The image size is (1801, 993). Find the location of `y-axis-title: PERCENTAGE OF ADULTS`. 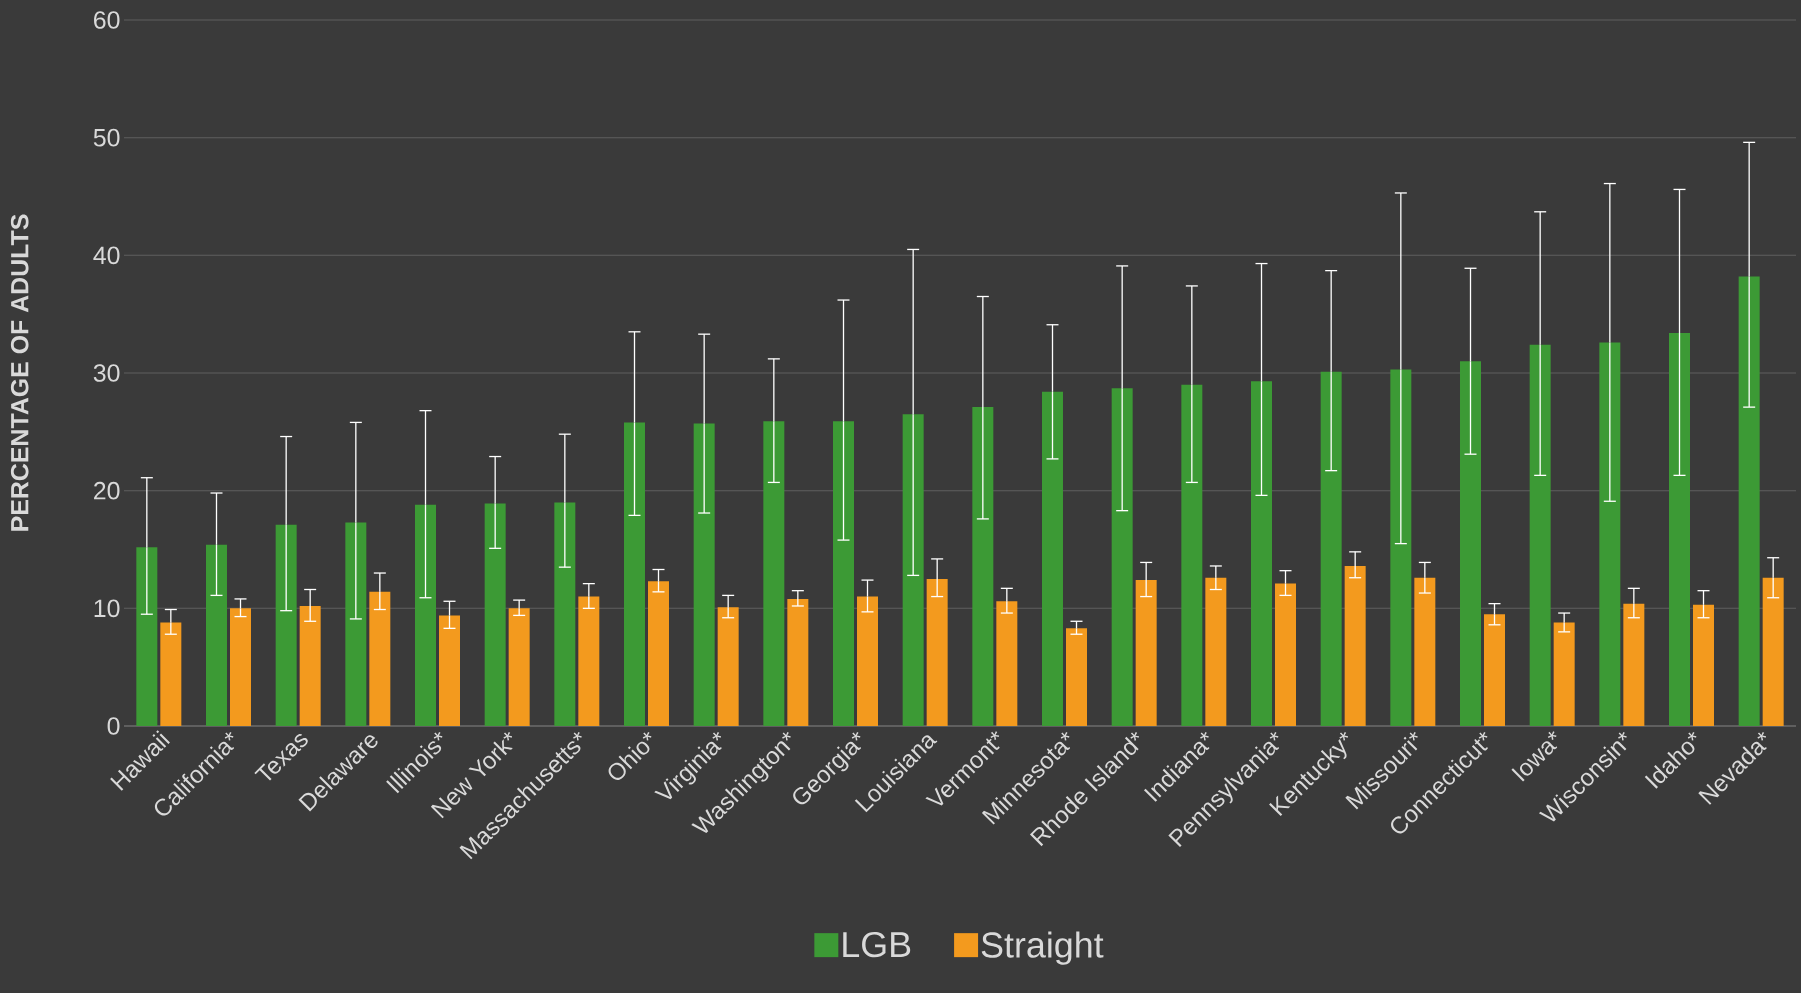

y-axis-title: PERCENTAGE OF ADULTS is located at coordinates (19, 372).